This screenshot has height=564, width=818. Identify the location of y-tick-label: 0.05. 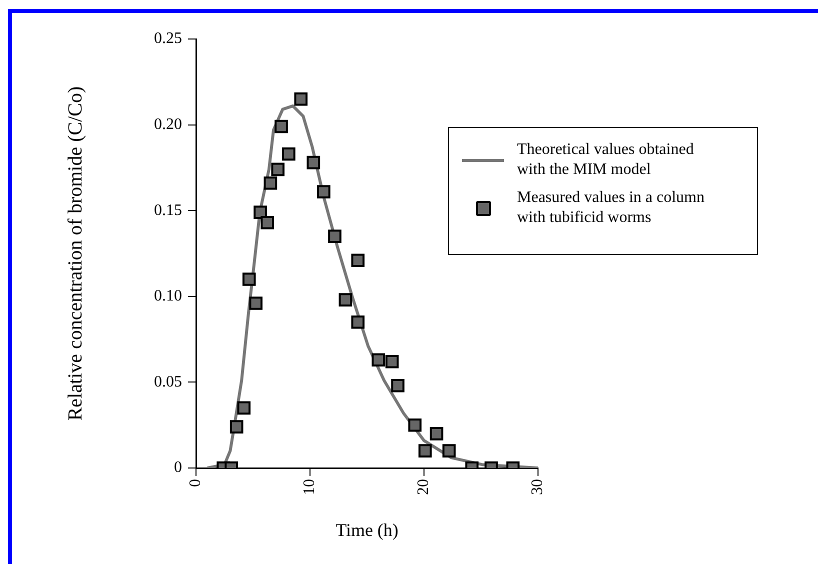
(168, 381).